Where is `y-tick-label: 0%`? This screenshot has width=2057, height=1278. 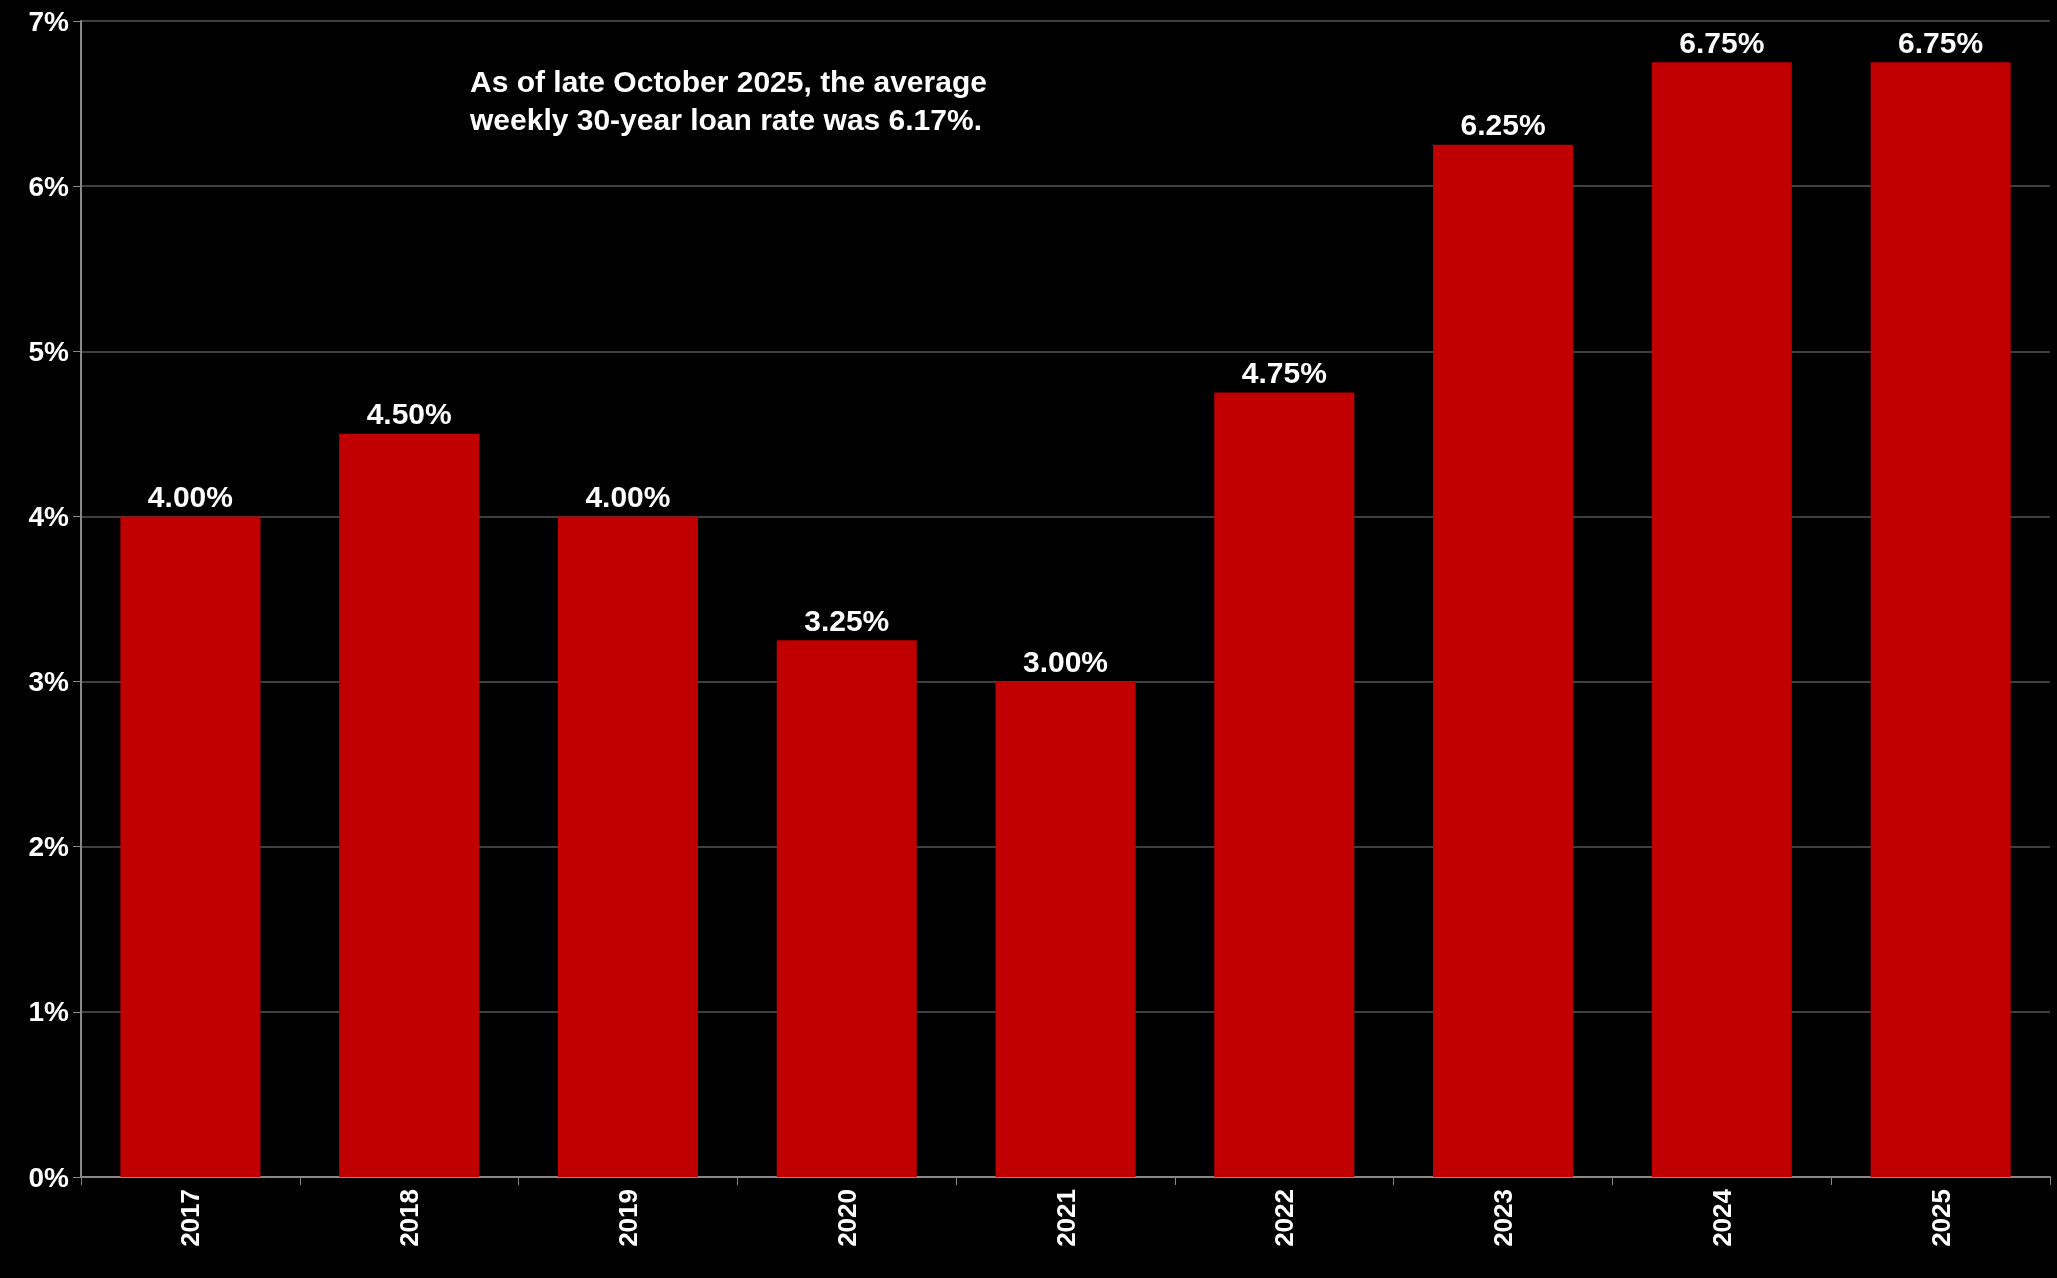 y-tick-label: 0% is located at coordinates (49, 1177).